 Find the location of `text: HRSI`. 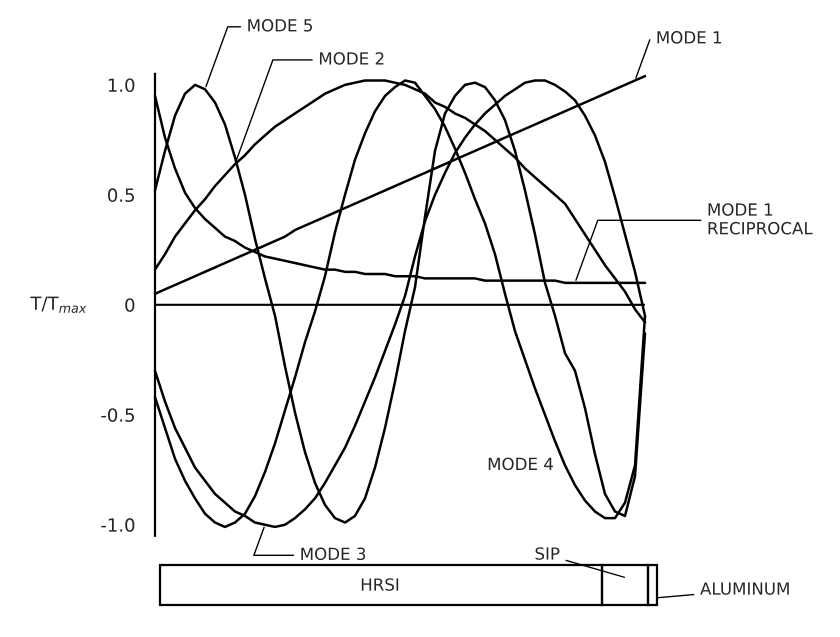

text: HRSI is located at coordinates (380, 584).